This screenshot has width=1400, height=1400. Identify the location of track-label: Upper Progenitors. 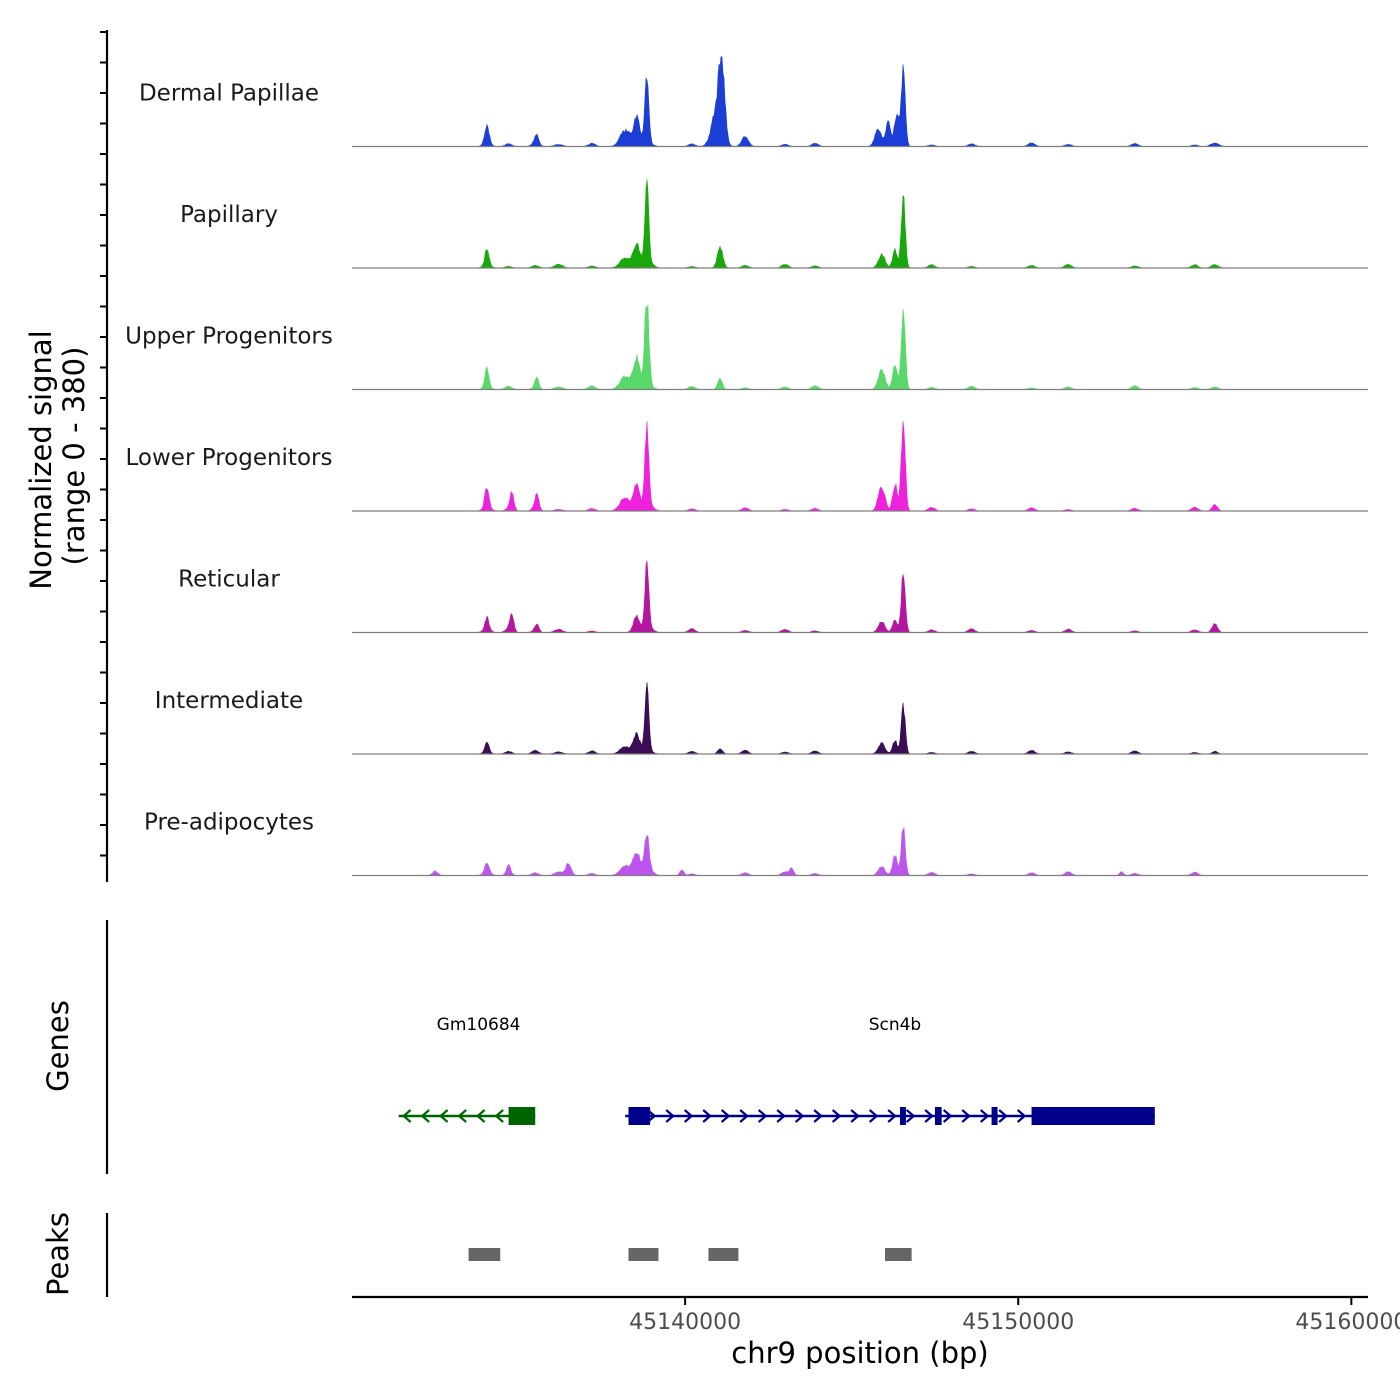
(229, 337).